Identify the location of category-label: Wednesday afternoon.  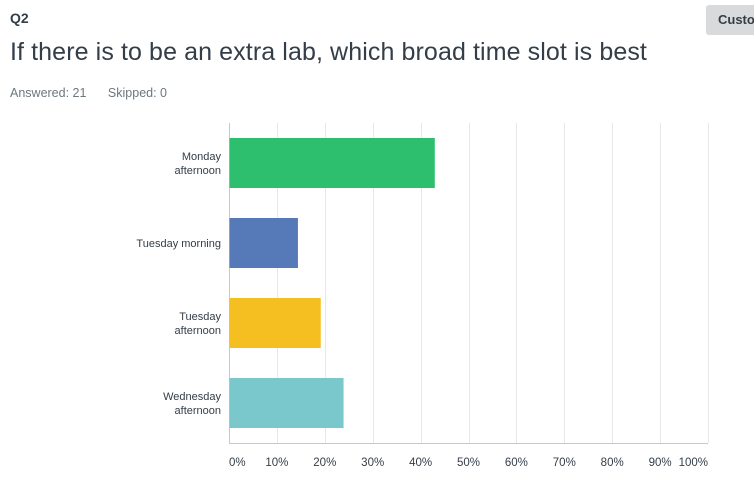
(192, 404).